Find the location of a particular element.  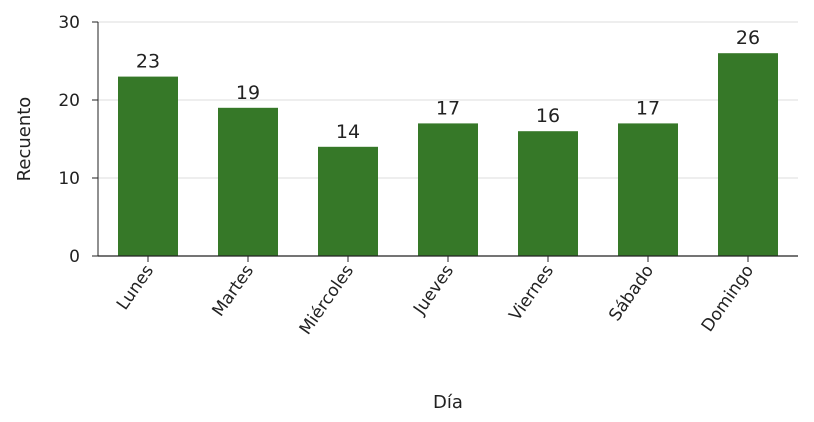

y-axis: 0 10 20 30 is located at coordinates (78, 140).